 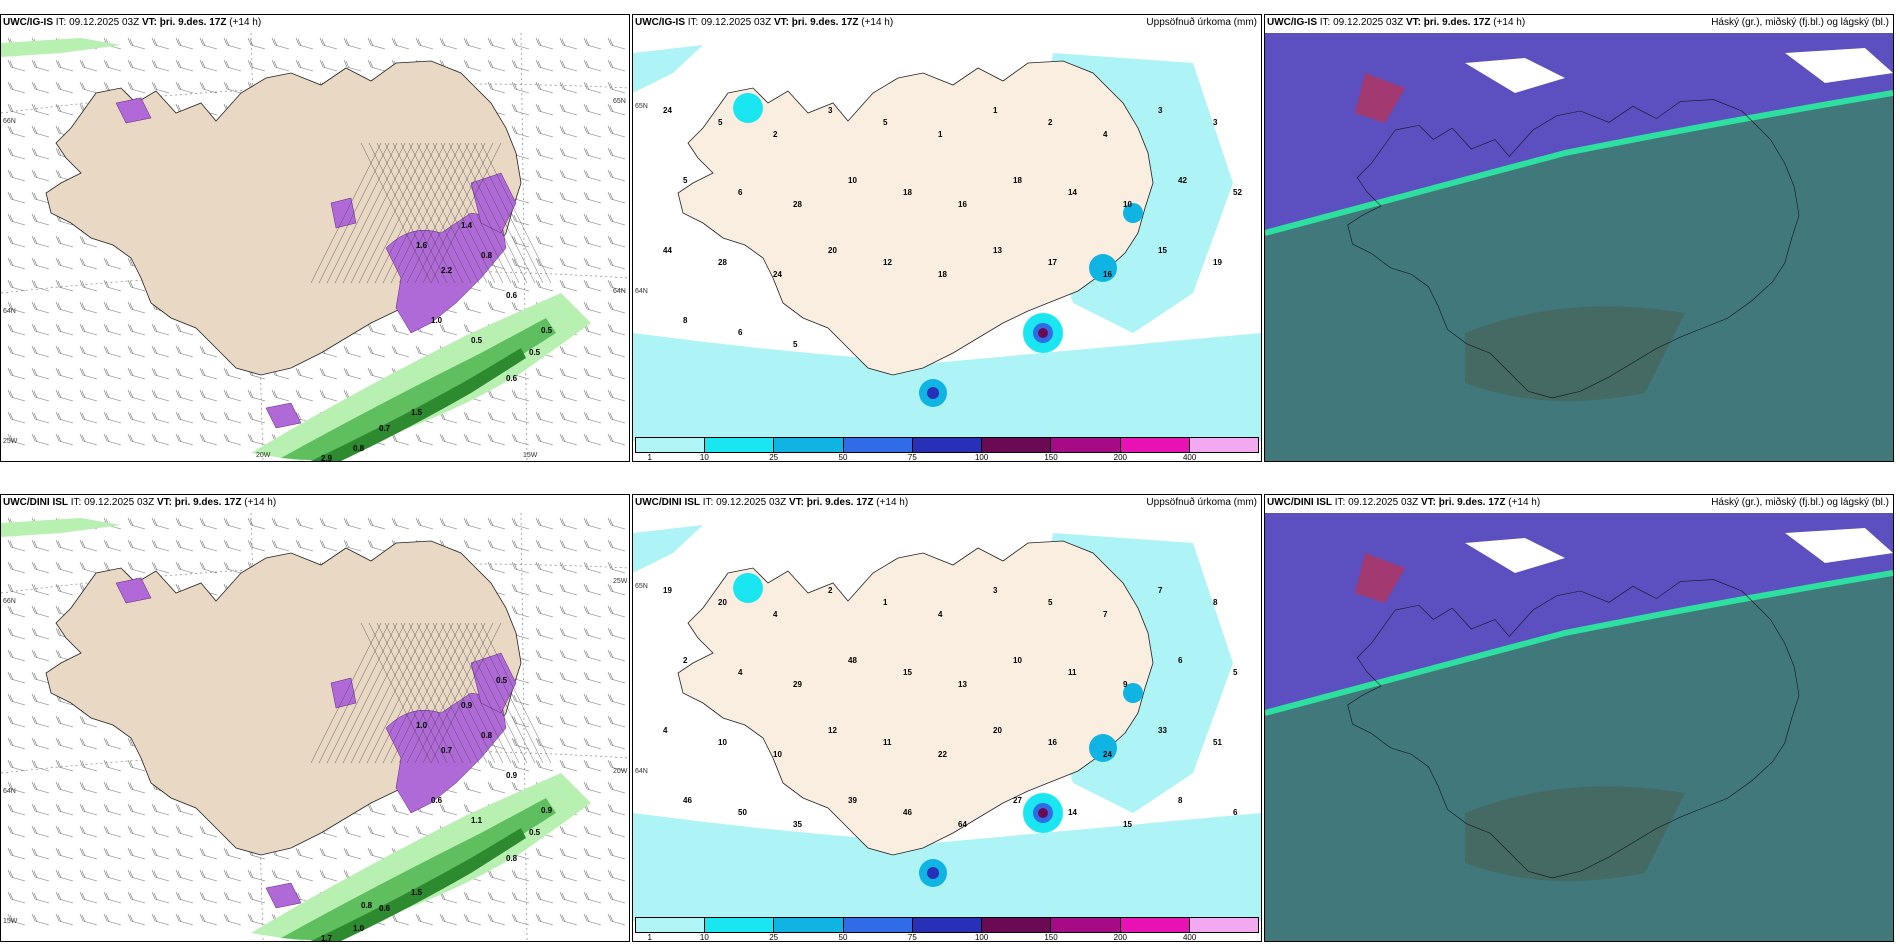 What do you see at coordinates (1217, 262) in the screenshot?
I see `value-label: 19` at bounding box center [1217, 262].